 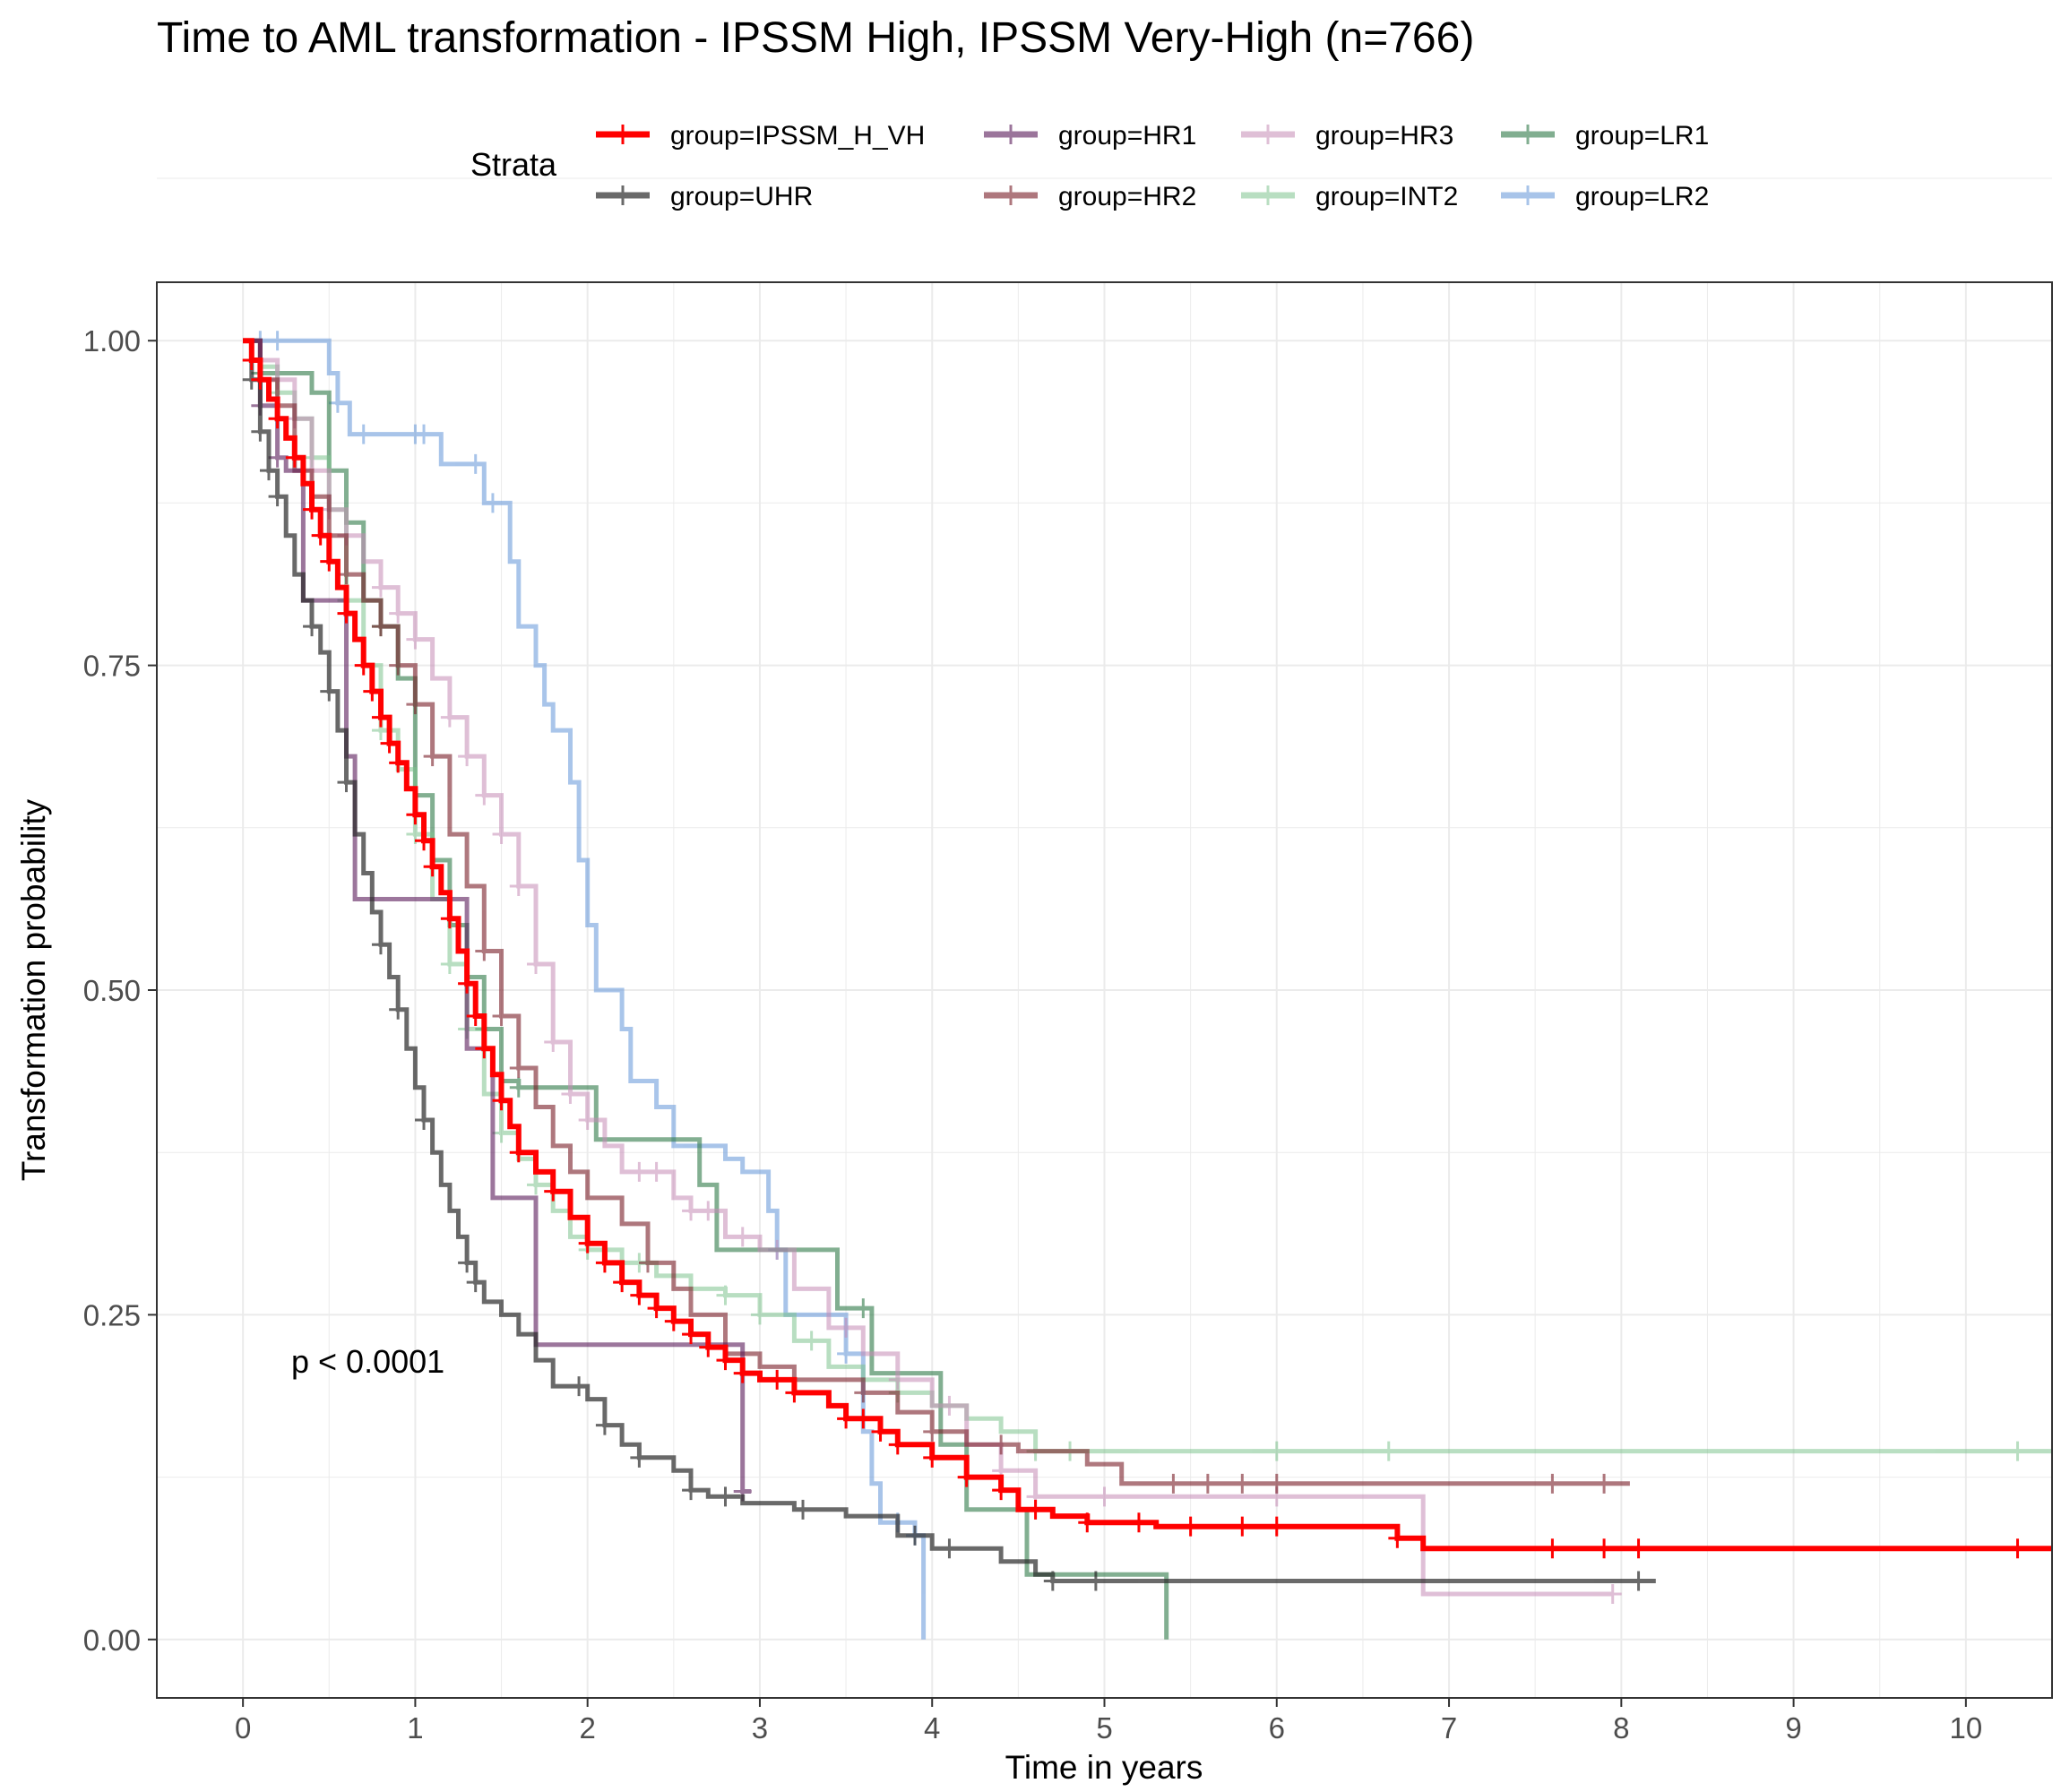 What do you see at coordinates (1127, 136) in the screenshot?
I see `legend-label: group=HR1` at bounding box center [1127, 136].